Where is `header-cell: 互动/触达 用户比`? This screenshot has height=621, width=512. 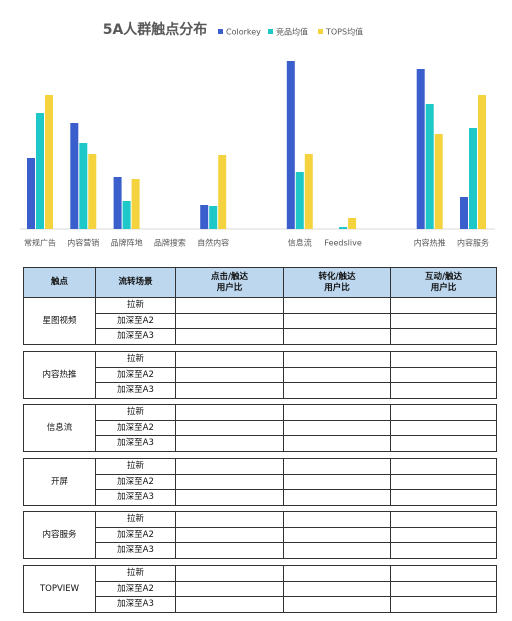
header-cell: 互动/触达 用户比 is located at coordinates (443, 282).